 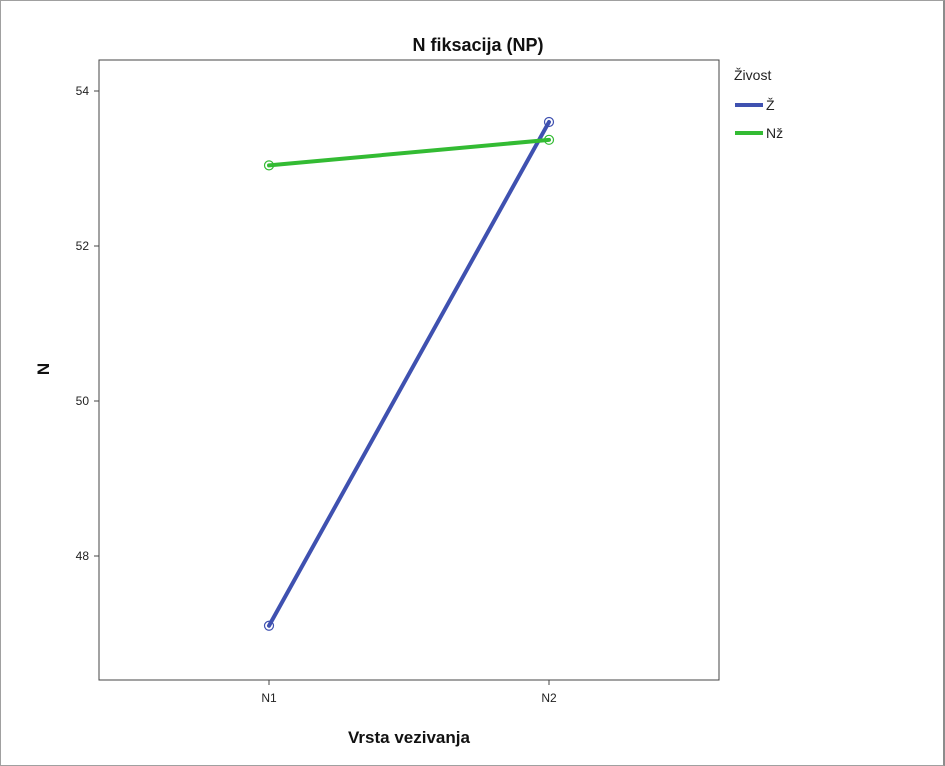 What do you see at coordinates (269, 698) in the screenshot?
I see `x-tick-label: N1` at bounding box center [269, 698].